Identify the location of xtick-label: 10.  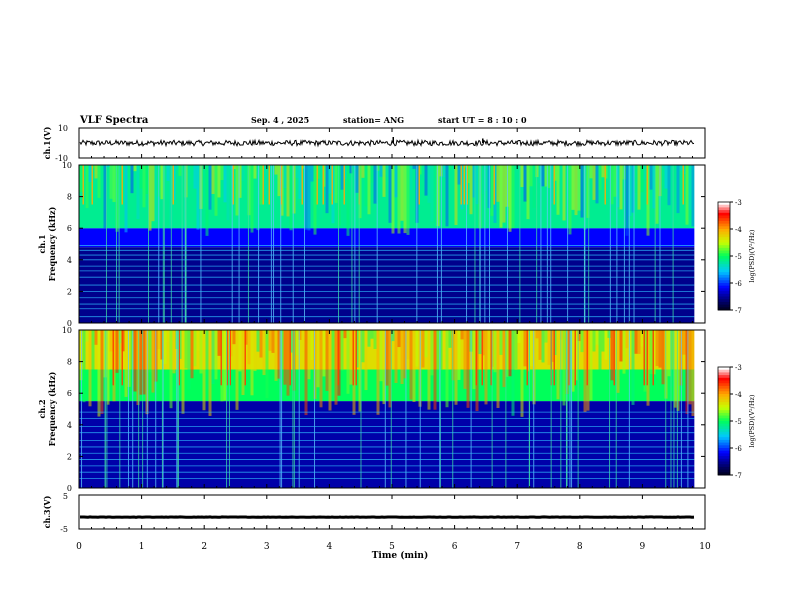
(705, 547).